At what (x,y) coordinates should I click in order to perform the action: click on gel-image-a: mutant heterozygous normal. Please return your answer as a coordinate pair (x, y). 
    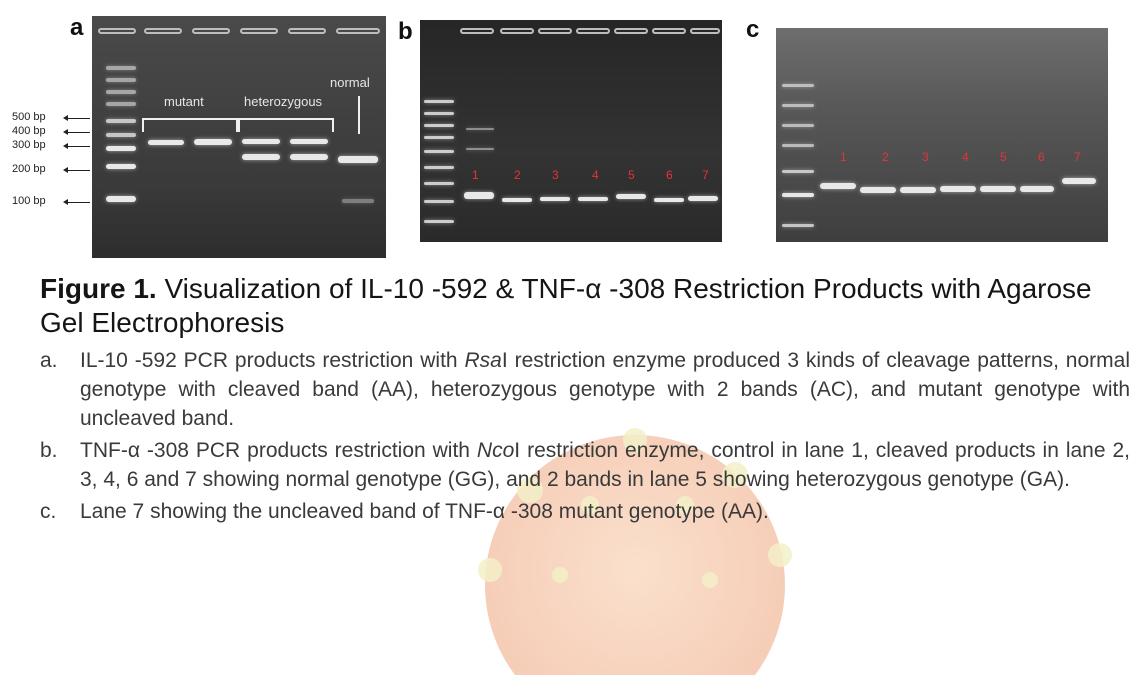
    Looking at the image, I should click on (239, 137).